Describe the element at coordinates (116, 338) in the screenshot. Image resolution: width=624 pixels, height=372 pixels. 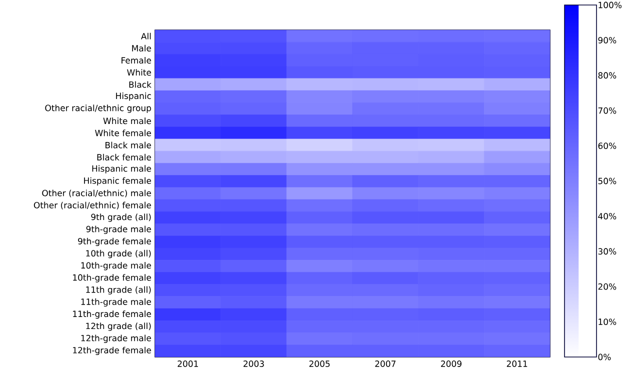
I see `y-tick-label: 12th-grade male` at that location.